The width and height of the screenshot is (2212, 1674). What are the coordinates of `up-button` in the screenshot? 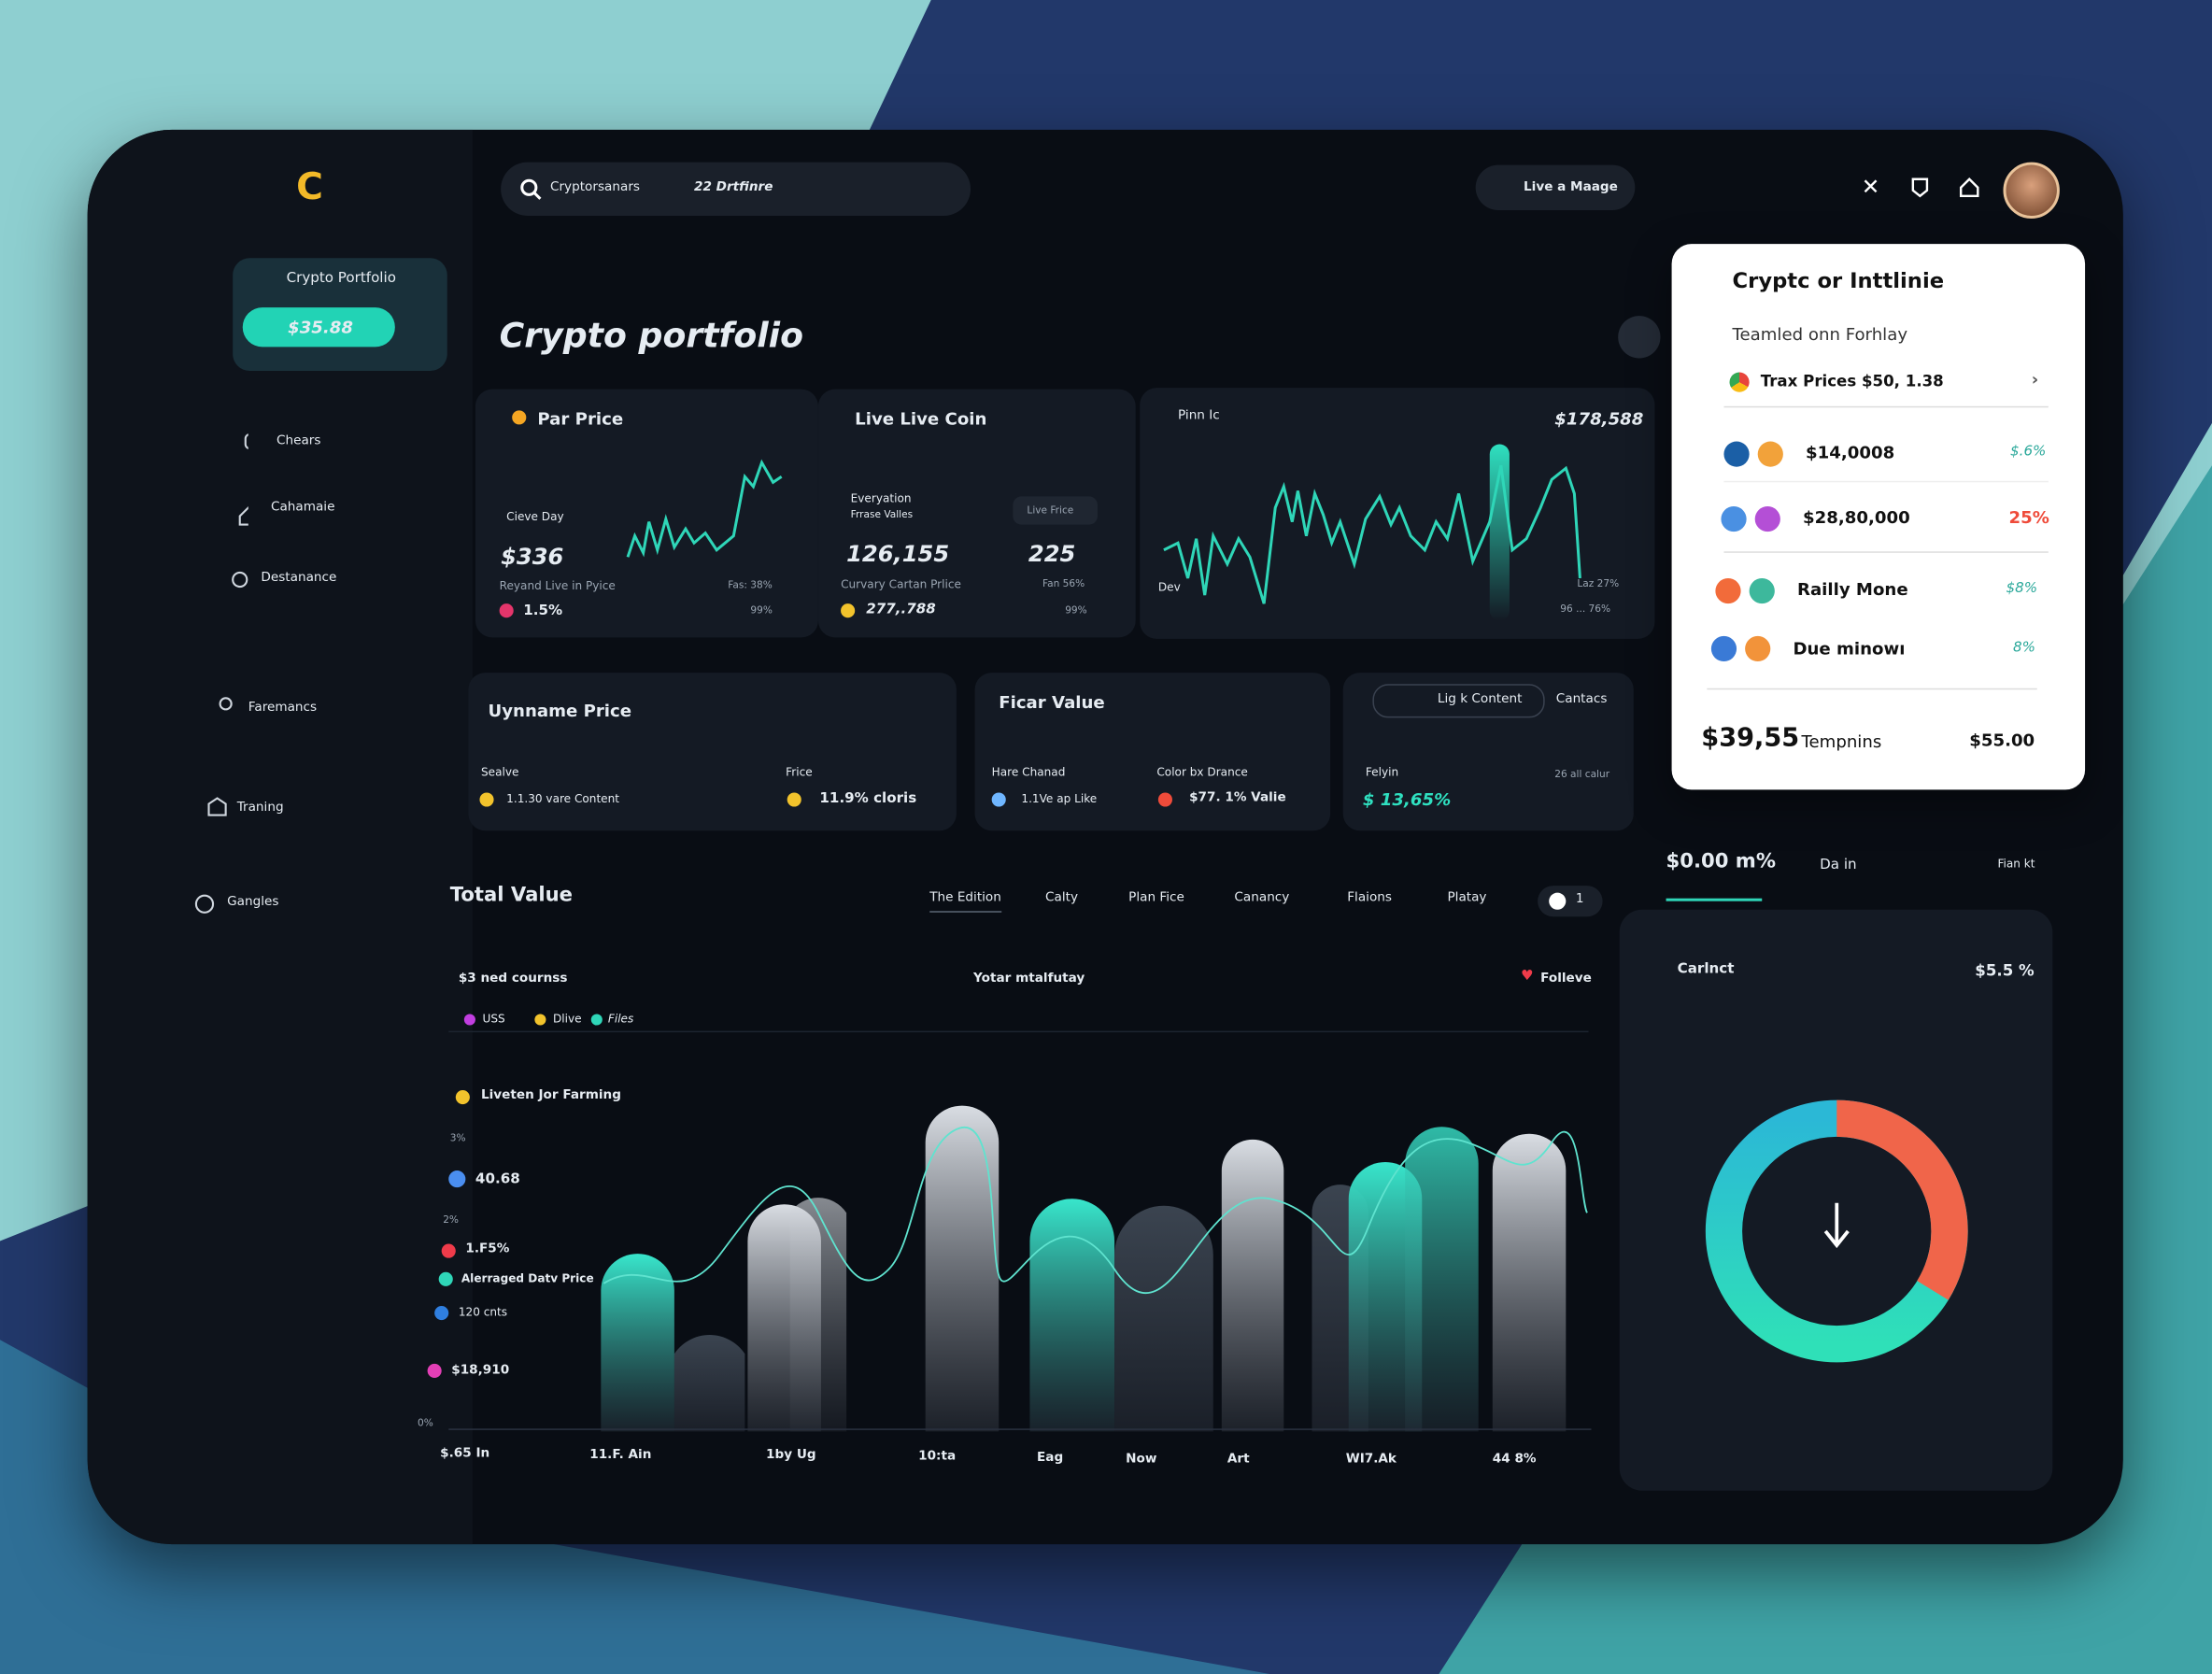 It's located at (1639, 337).